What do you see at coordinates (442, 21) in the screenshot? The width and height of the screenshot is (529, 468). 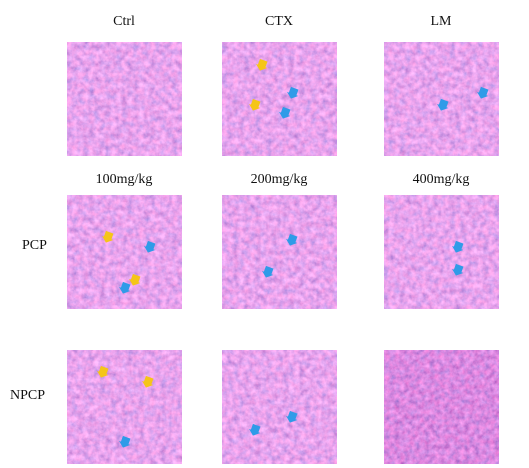 I see `column-label: LM` at bounding box center [442, 21].